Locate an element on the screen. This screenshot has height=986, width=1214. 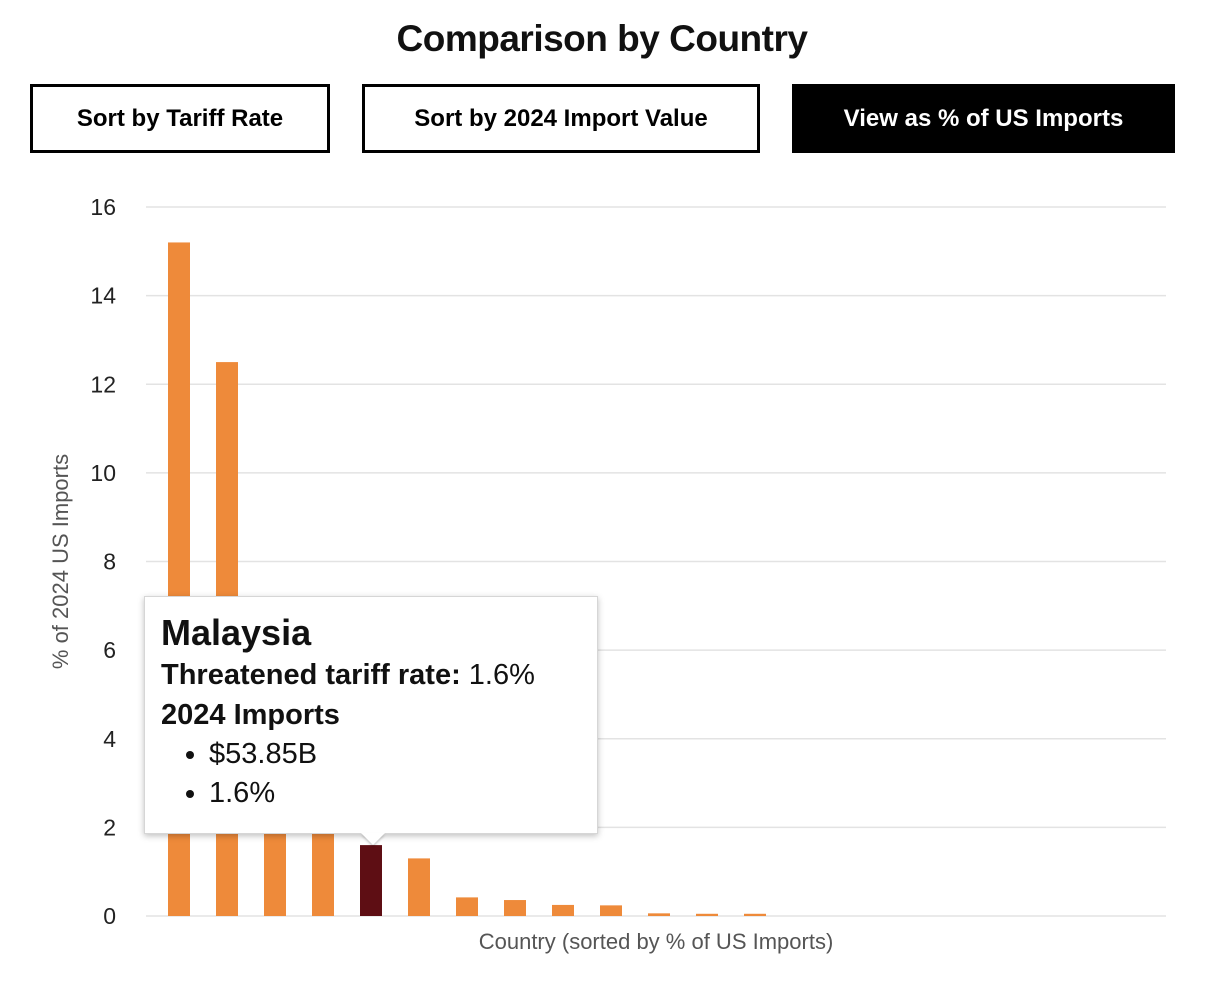
view-percent-button: View as % of US Imports is located at coordinates (983, 118).